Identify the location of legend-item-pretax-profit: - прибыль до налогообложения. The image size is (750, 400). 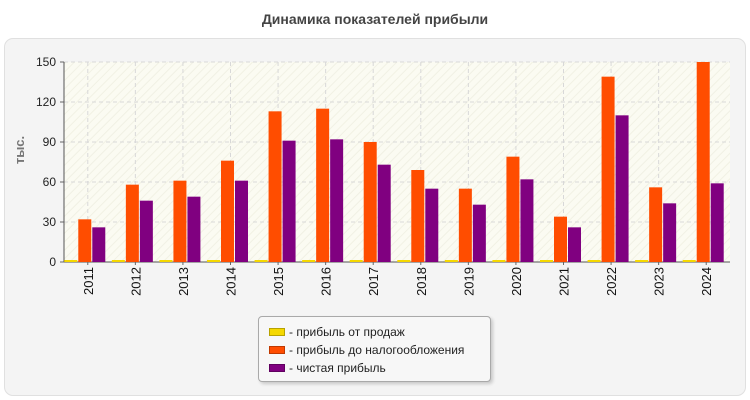
(379, 350).